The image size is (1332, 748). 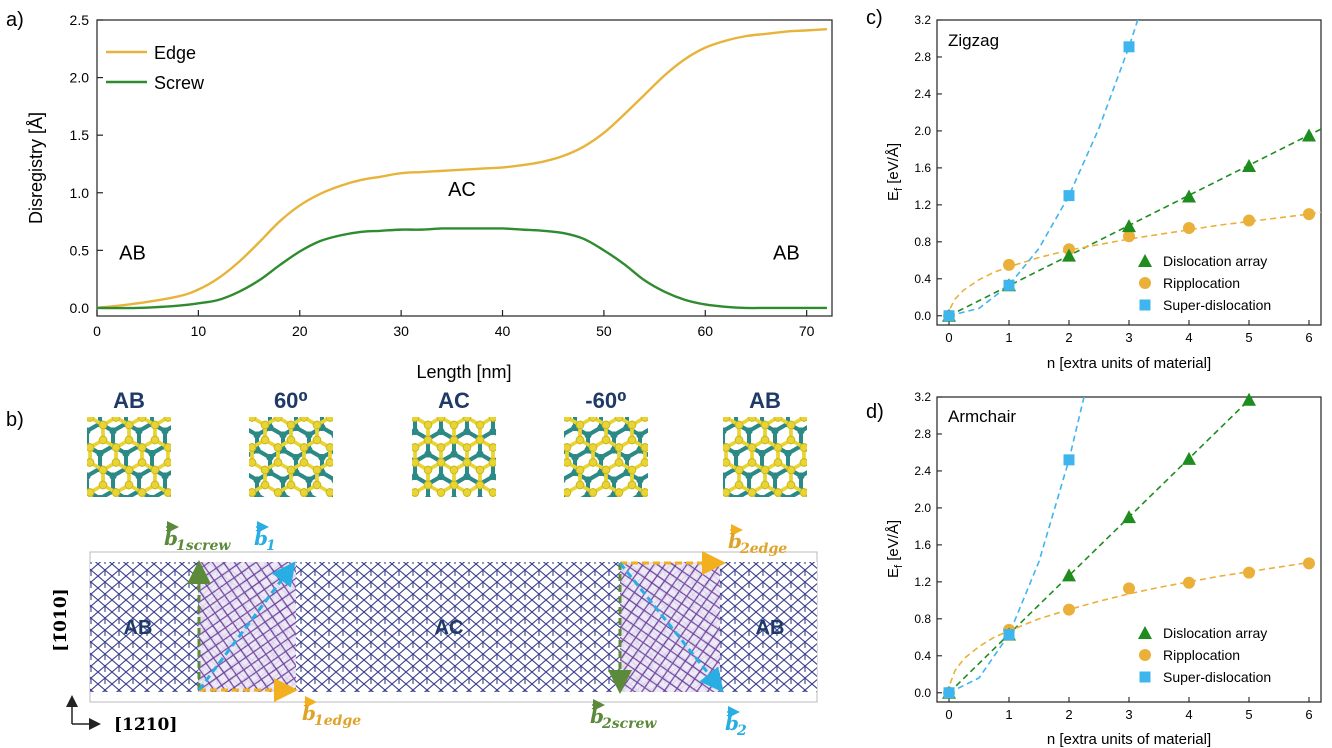 What do you see at coordinates (1215, 633) in the screenshot?
I see `d-legend-label: Dislocation array` at bounding box center [1215, 633].